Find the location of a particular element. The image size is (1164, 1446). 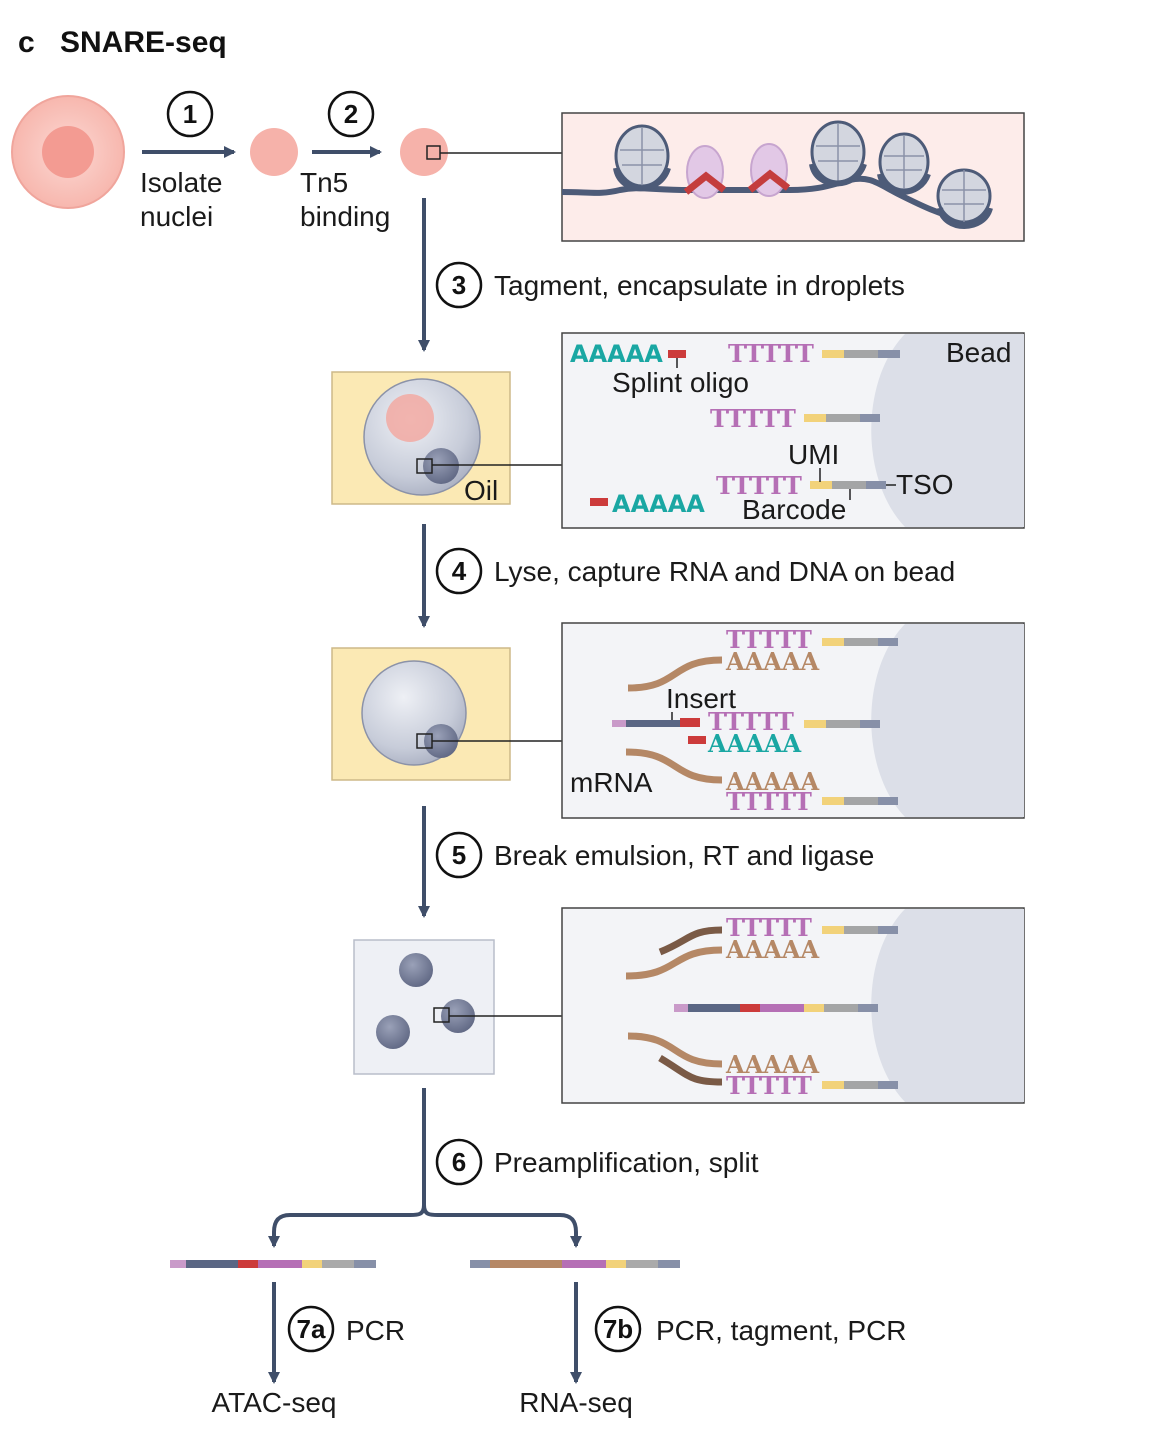

step7a-number: 7a is located at coordinates (311, 1329).